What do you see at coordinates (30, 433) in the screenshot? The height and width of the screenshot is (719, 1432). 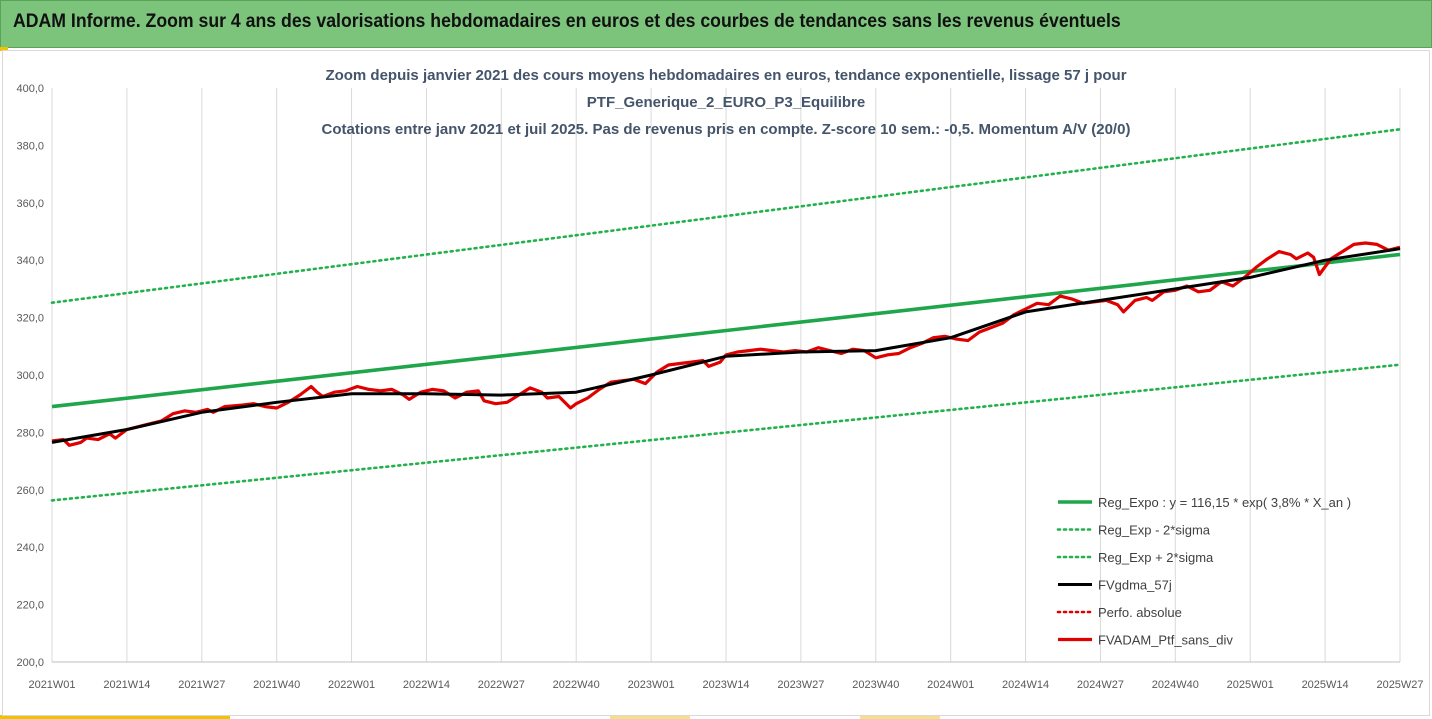 I see `y-tick-label: 280,0` at bounding box center [30, 433].